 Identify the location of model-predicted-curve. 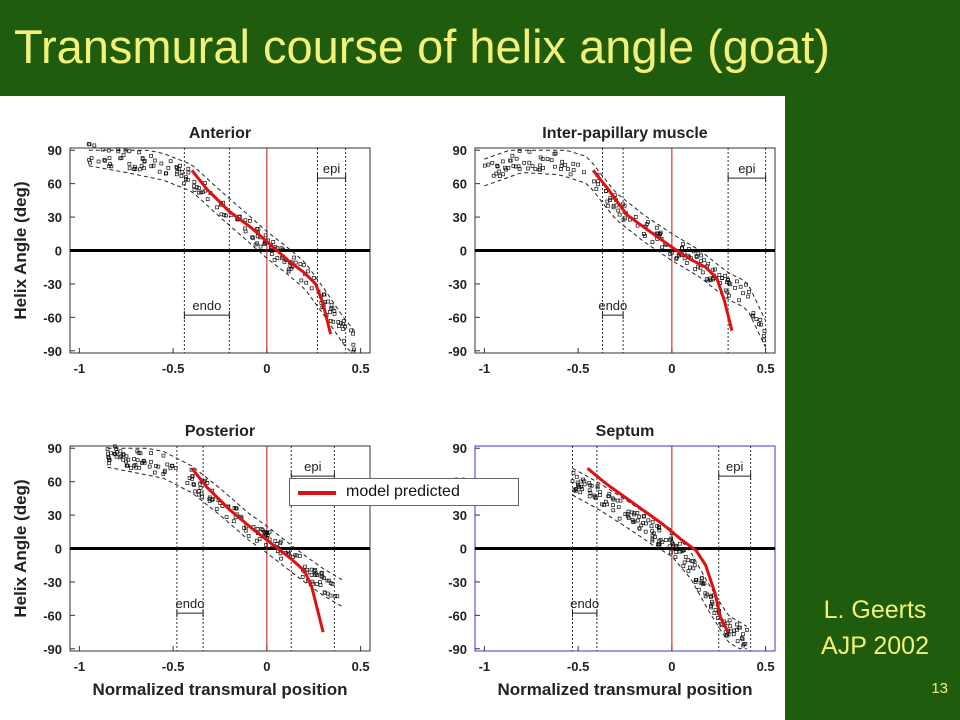
(261, 252).